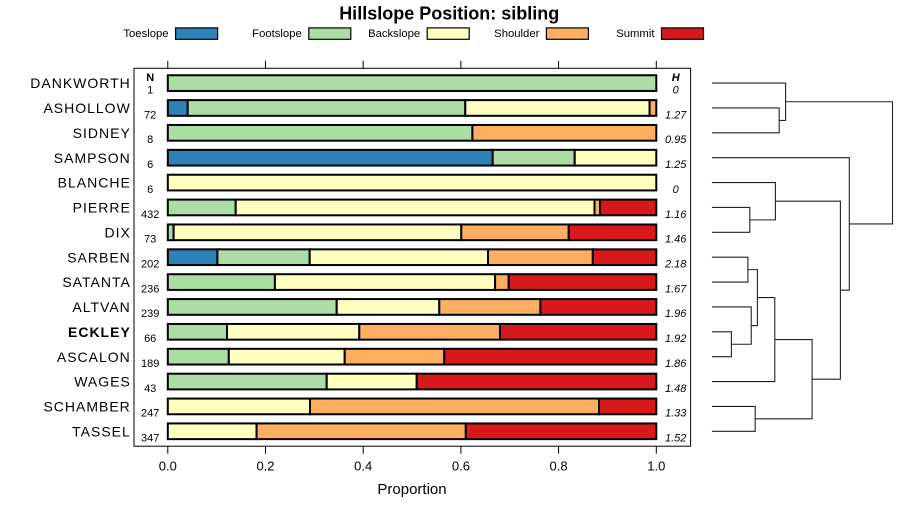  Describe the element at coordinates (150, 339) in the screenshot. I see `svg-text: 66` at that location.